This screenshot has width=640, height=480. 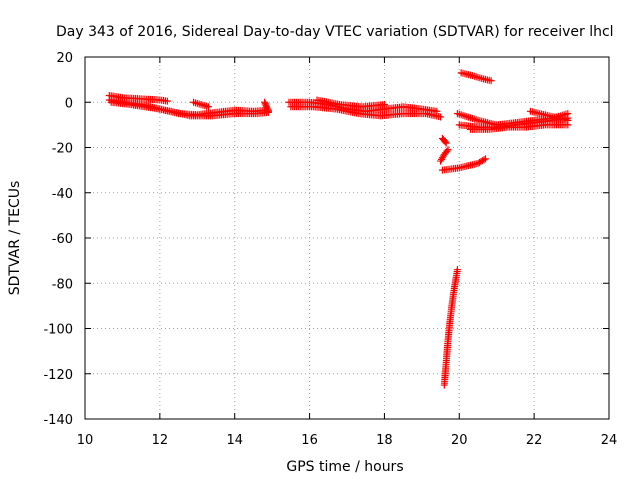 What do you see at coordinates (62, 149) in the screenshot?
I see `y-tick-label: -20` at bounding box center [62, 149].